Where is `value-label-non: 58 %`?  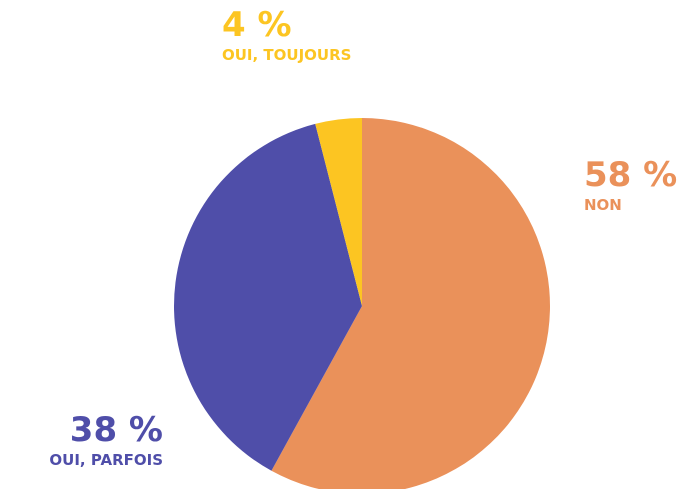
value-label-non: 58 % is located at coordinates (631, 175).